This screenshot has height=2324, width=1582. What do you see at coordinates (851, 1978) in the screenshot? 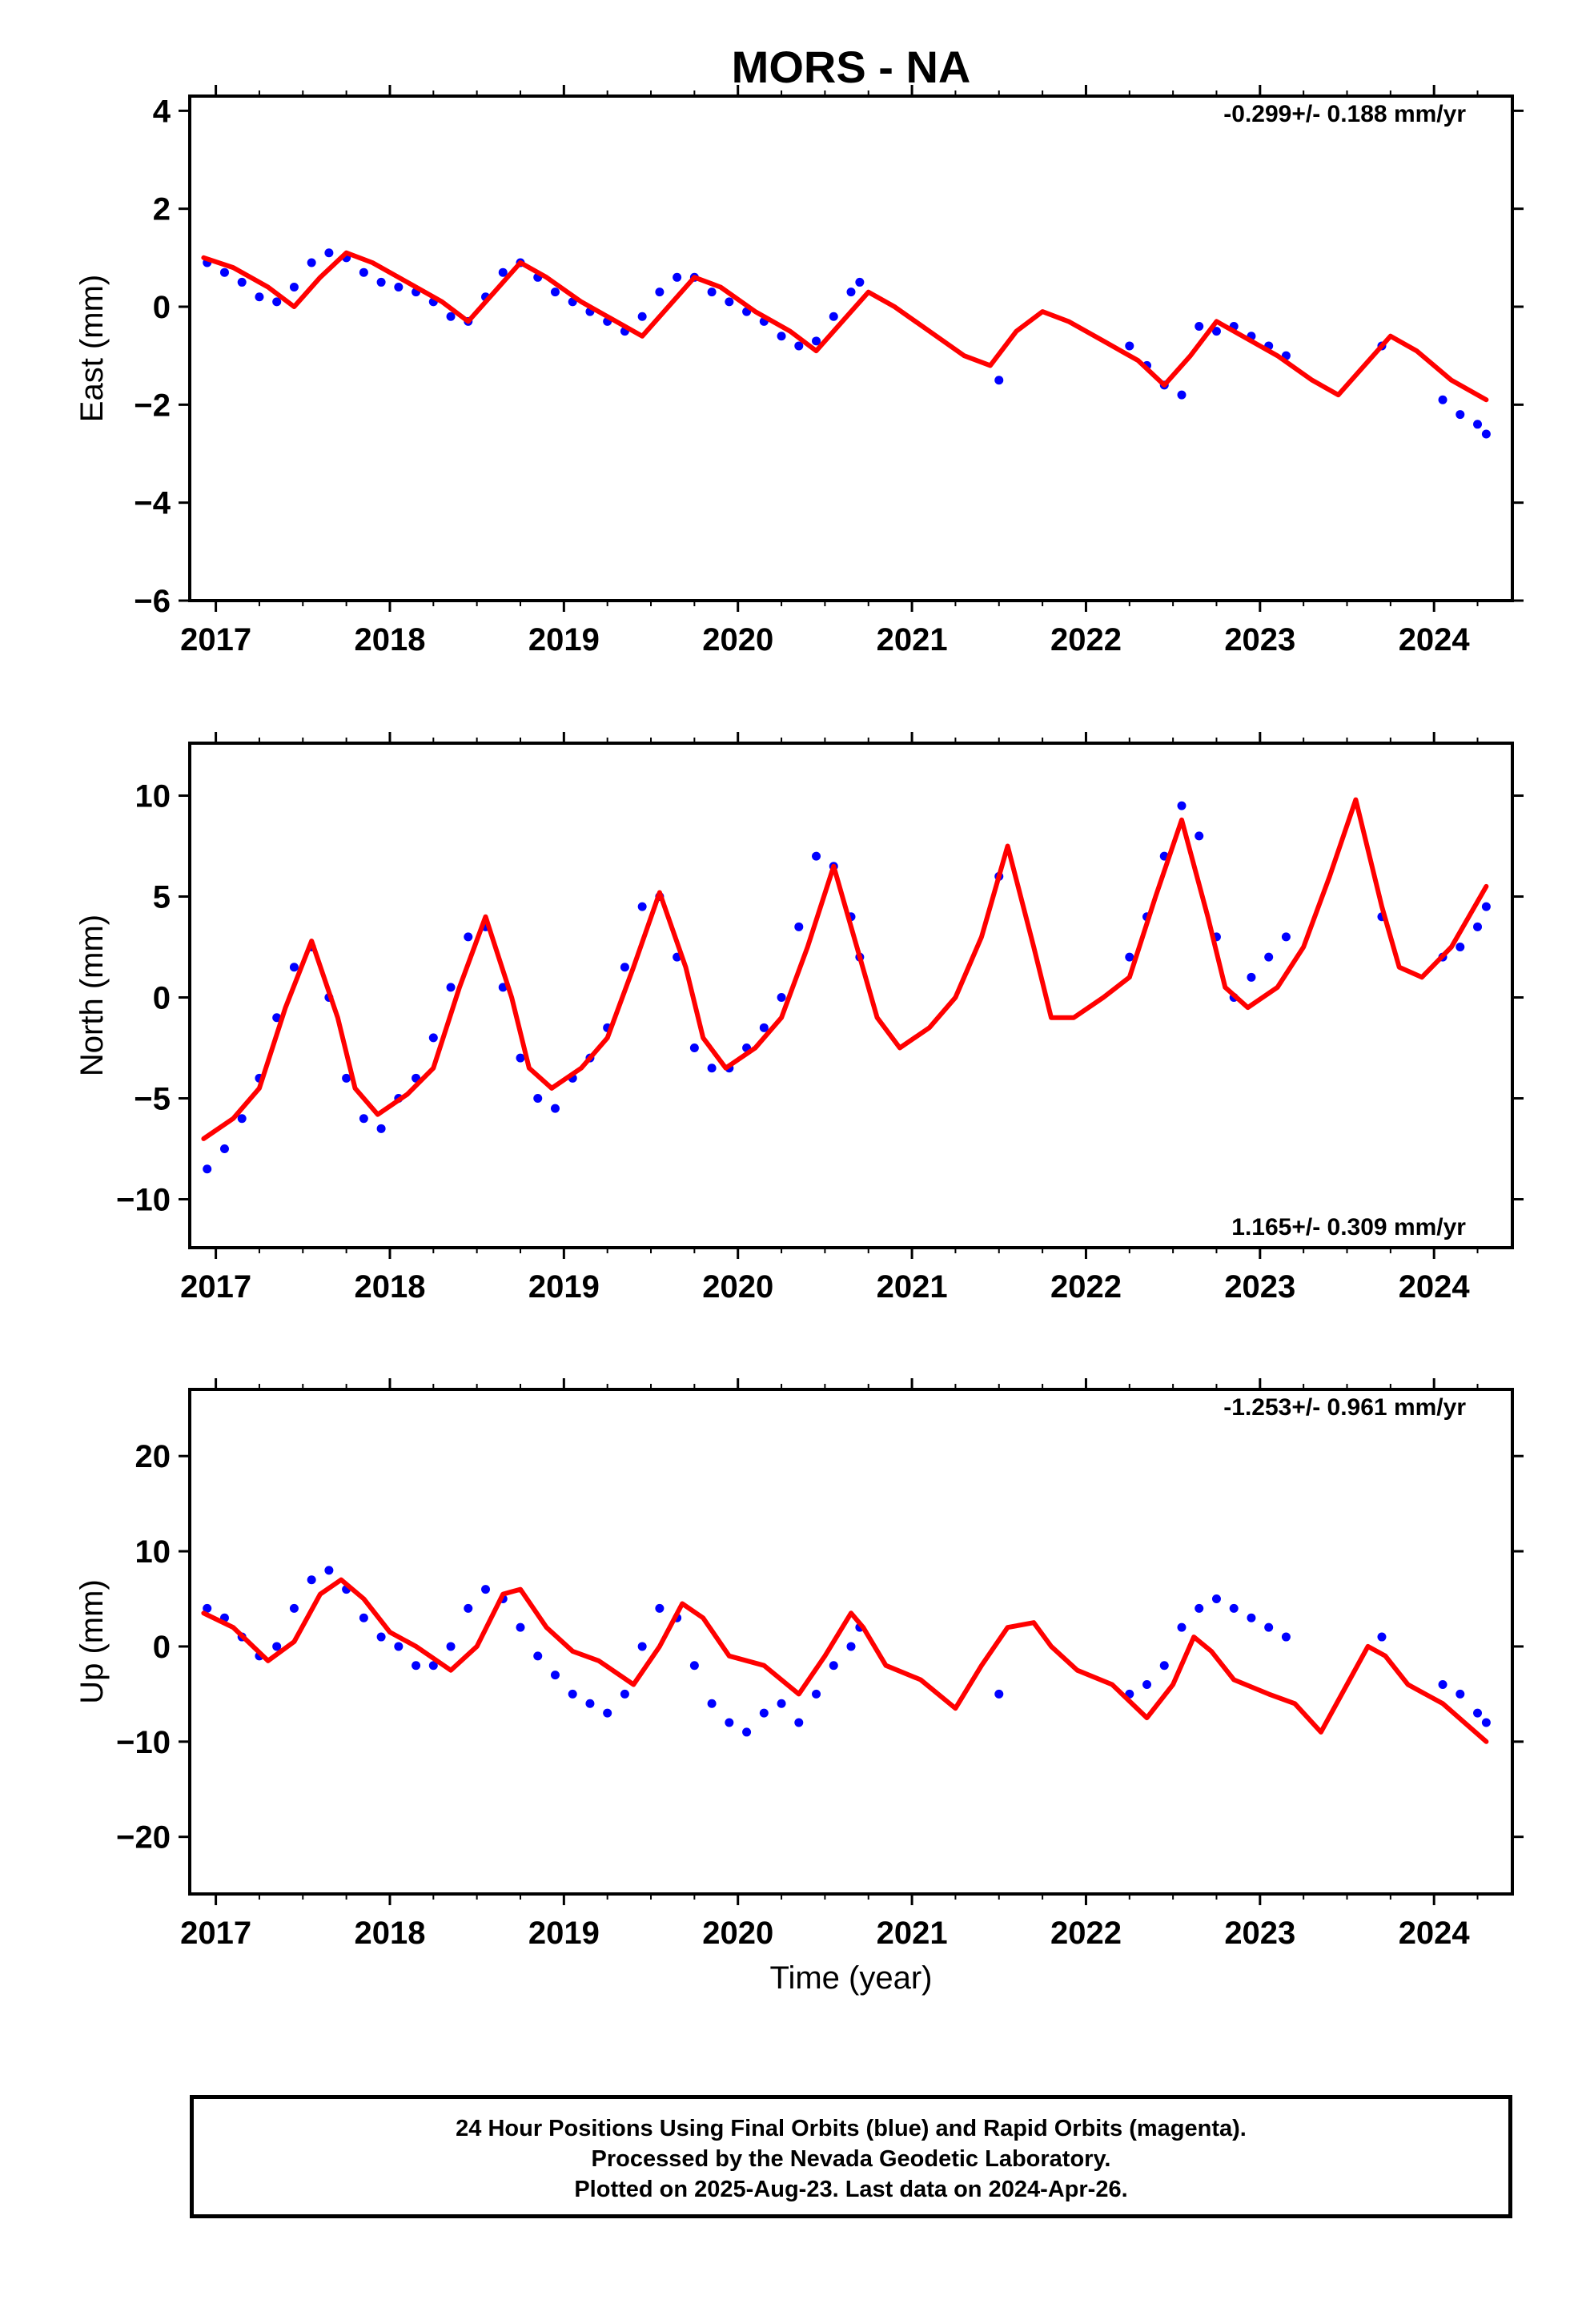
I see `x-axis-title: Time (year)` at bounding box center [851, 1978].